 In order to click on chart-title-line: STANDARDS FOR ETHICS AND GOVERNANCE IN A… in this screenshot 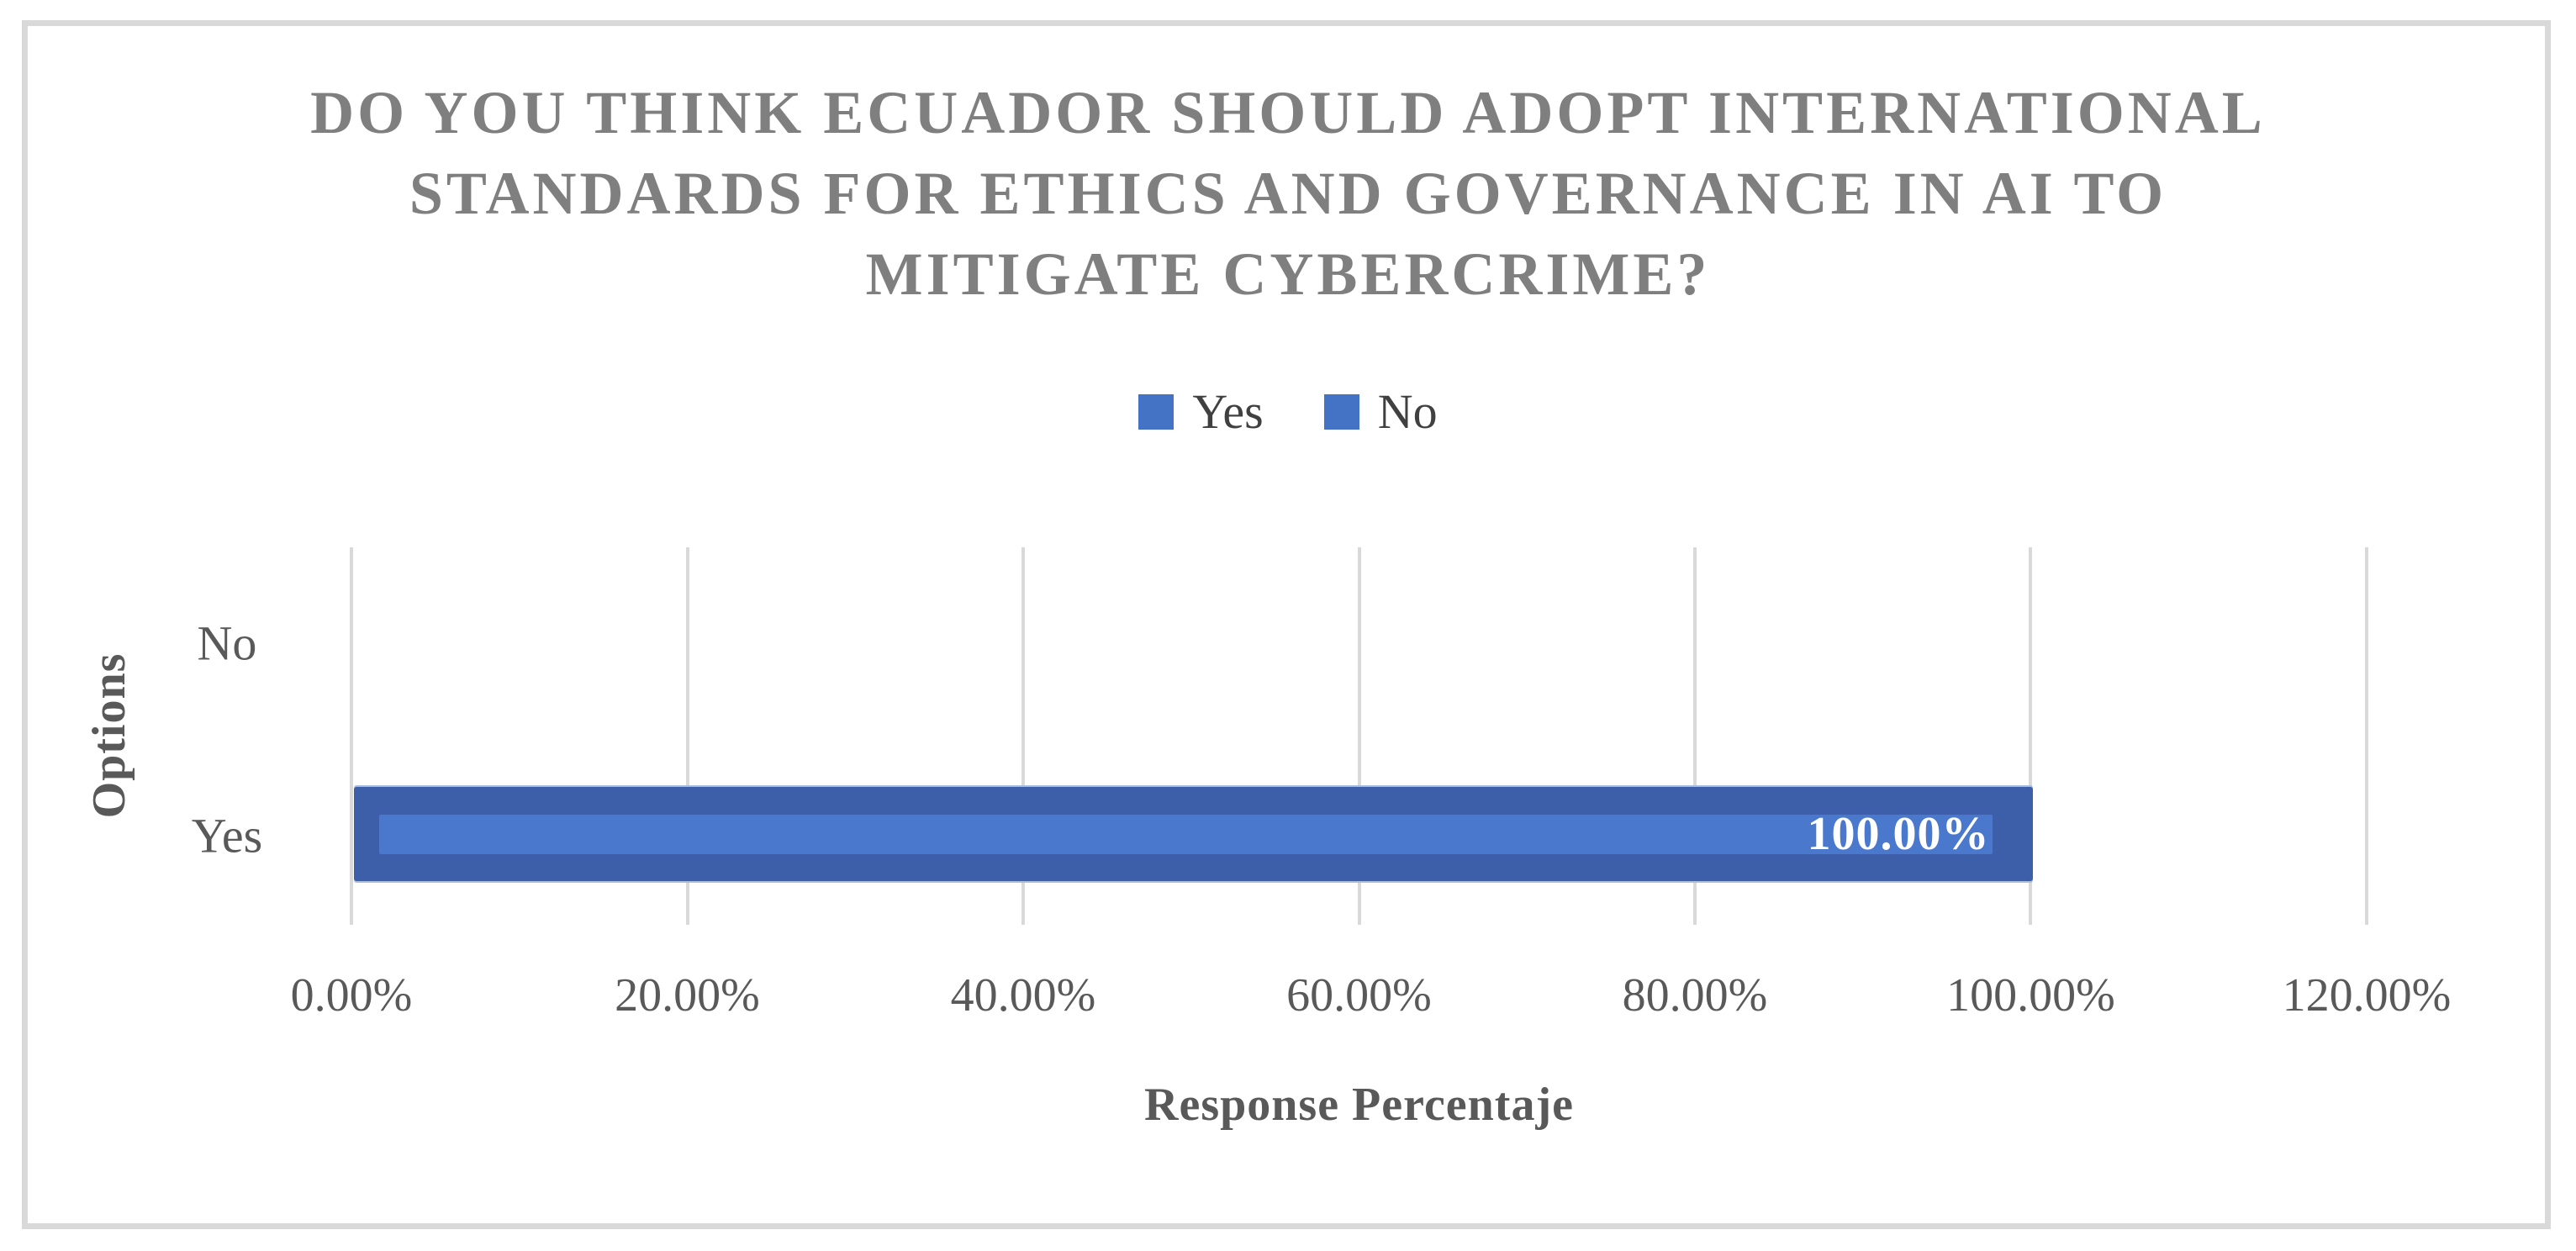, I will do `click(1288, 193)`.